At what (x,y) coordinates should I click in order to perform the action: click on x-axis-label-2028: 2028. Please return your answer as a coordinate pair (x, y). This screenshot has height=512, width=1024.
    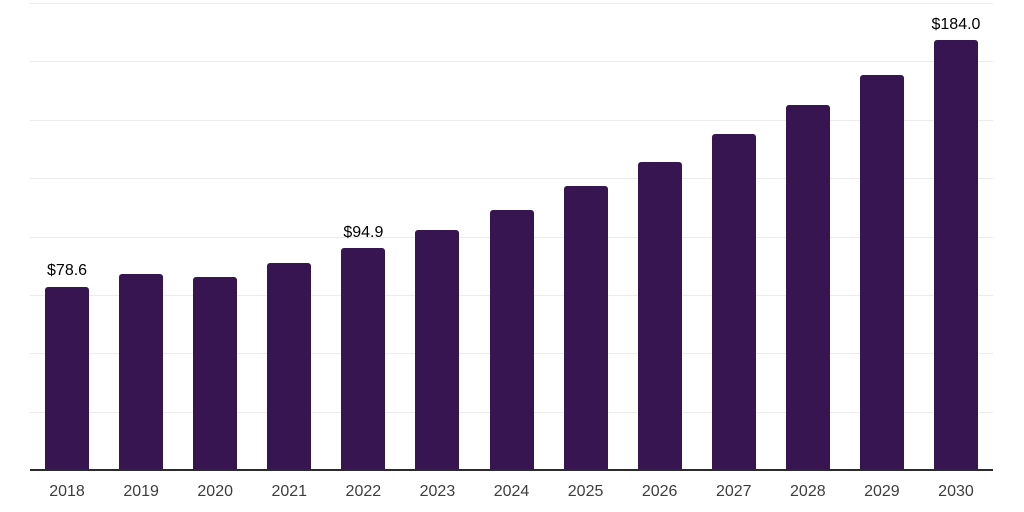
    Looking at the image, I should click on (808, 491).